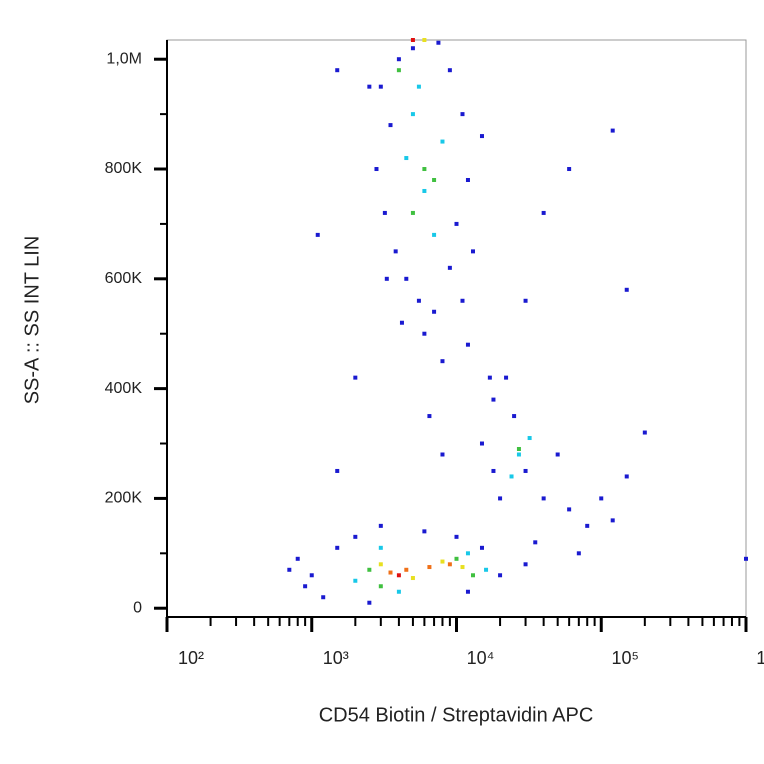  What do you see at coordinates (760, 658) in the screenshot?
I see `x-tick-label: 10⁶` at bounding box center [760, 658].